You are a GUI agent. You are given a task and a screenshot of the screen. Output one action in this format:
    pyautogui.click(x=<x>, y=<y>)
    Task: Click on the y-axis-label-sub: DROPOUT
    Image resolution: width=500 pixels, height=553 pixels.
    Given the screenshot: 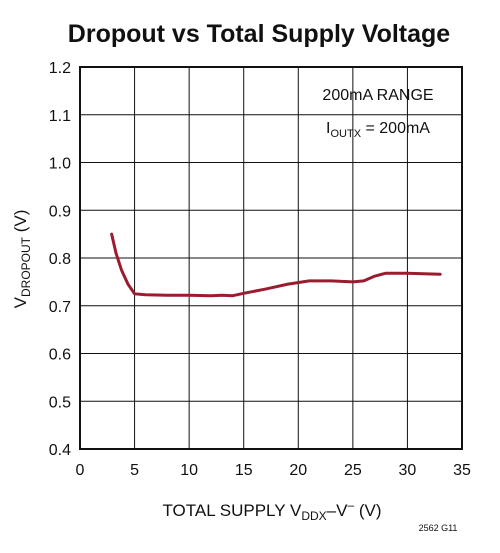 What is the action you would take?
    pyautogui.click(x=26, y=266)
    